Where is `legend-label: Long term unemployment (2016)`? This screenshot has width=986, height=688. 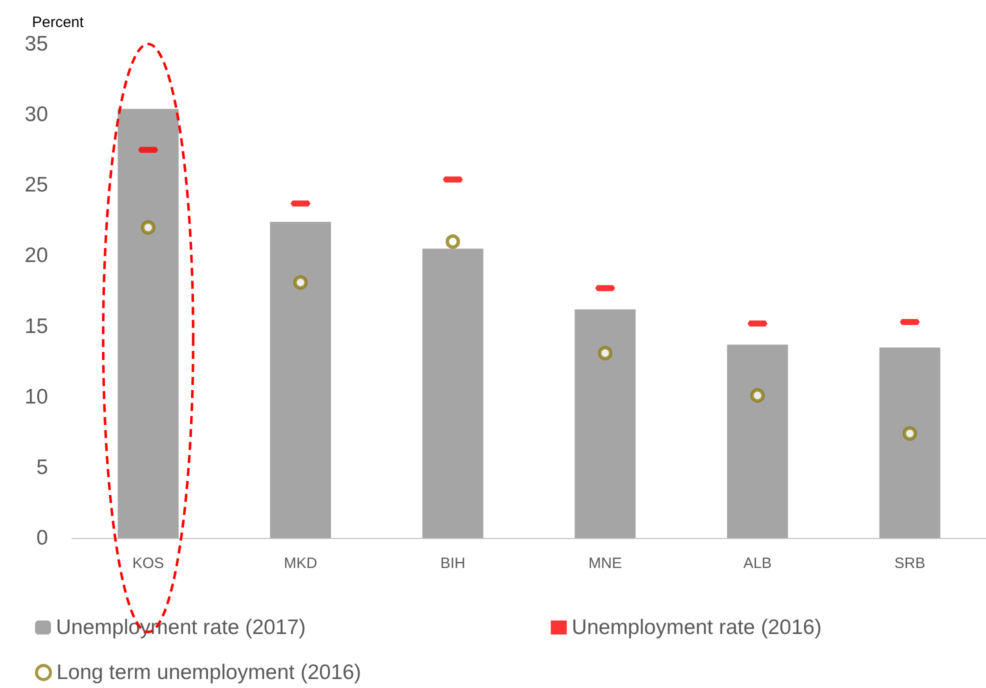 legend-label: Long term unemployment (2016) is located at coordinates (209, 672).